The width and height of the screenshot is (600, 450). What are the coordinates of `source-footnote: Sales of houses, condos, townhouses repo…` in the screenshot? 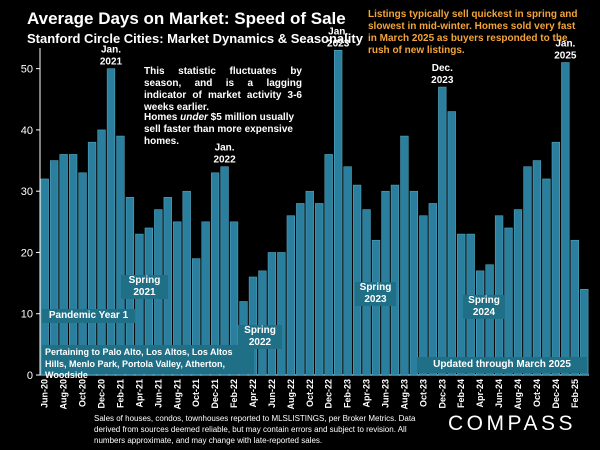 It's located at (255, 429).